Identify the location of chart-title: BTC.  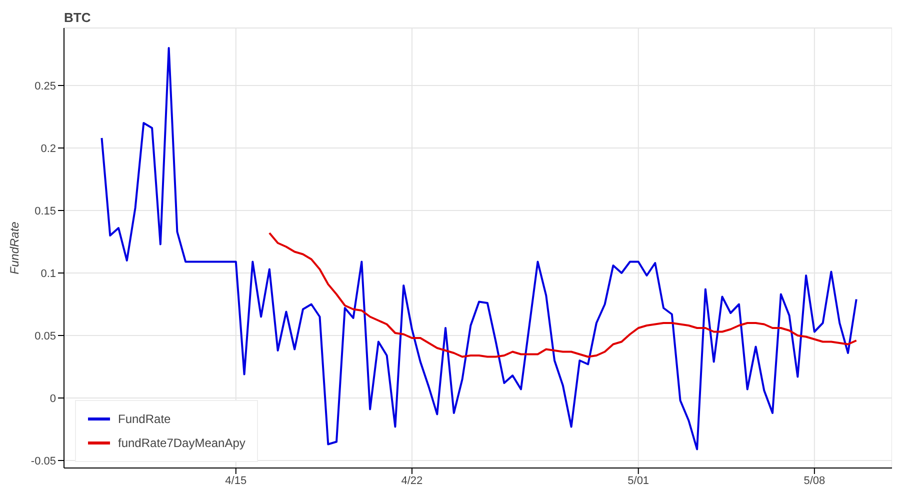
(77, 17).